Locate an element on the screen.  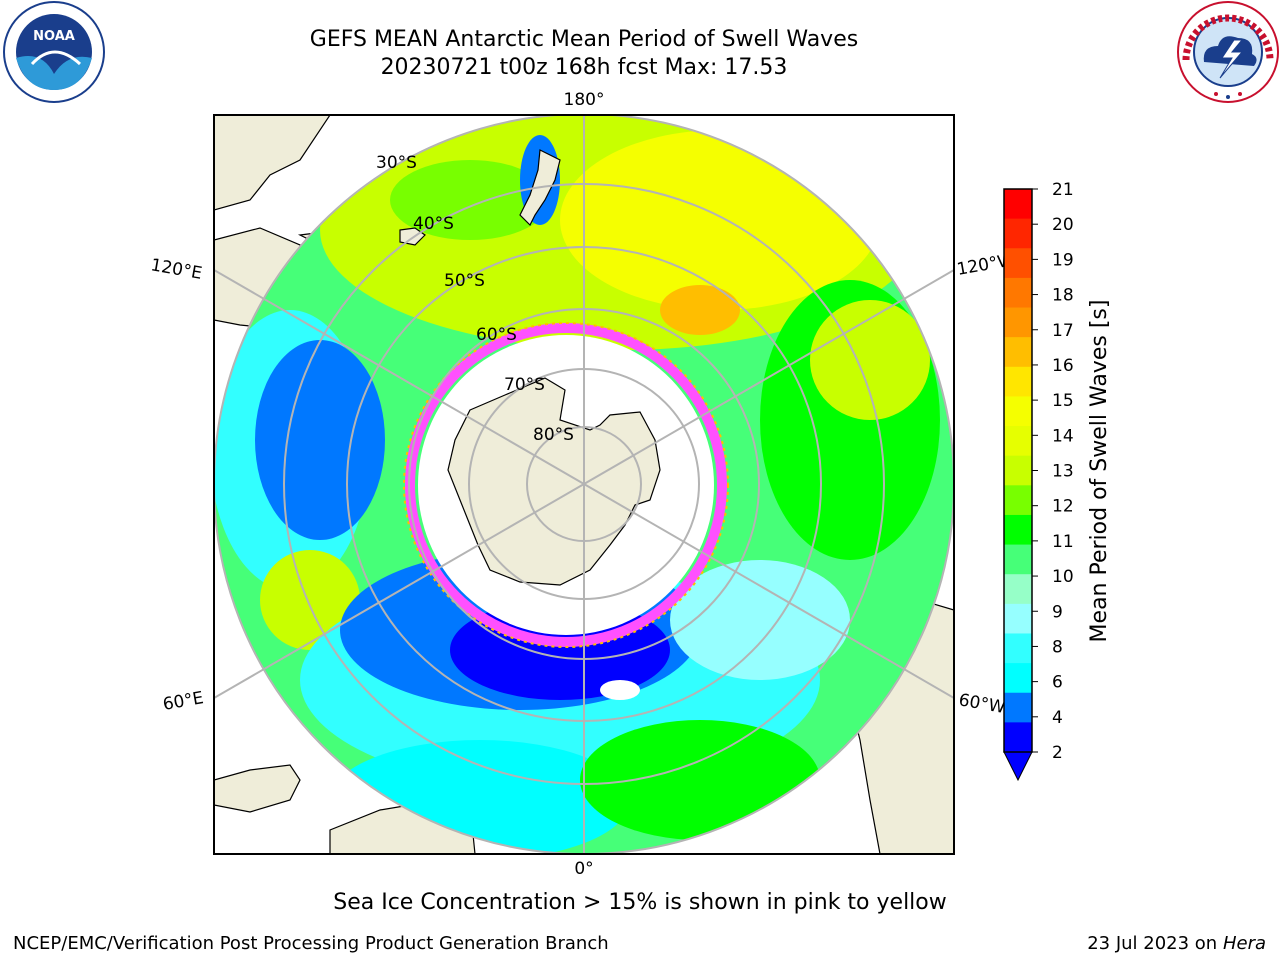
lat-label-80s: 80°S is located at coordinates (553, 435).